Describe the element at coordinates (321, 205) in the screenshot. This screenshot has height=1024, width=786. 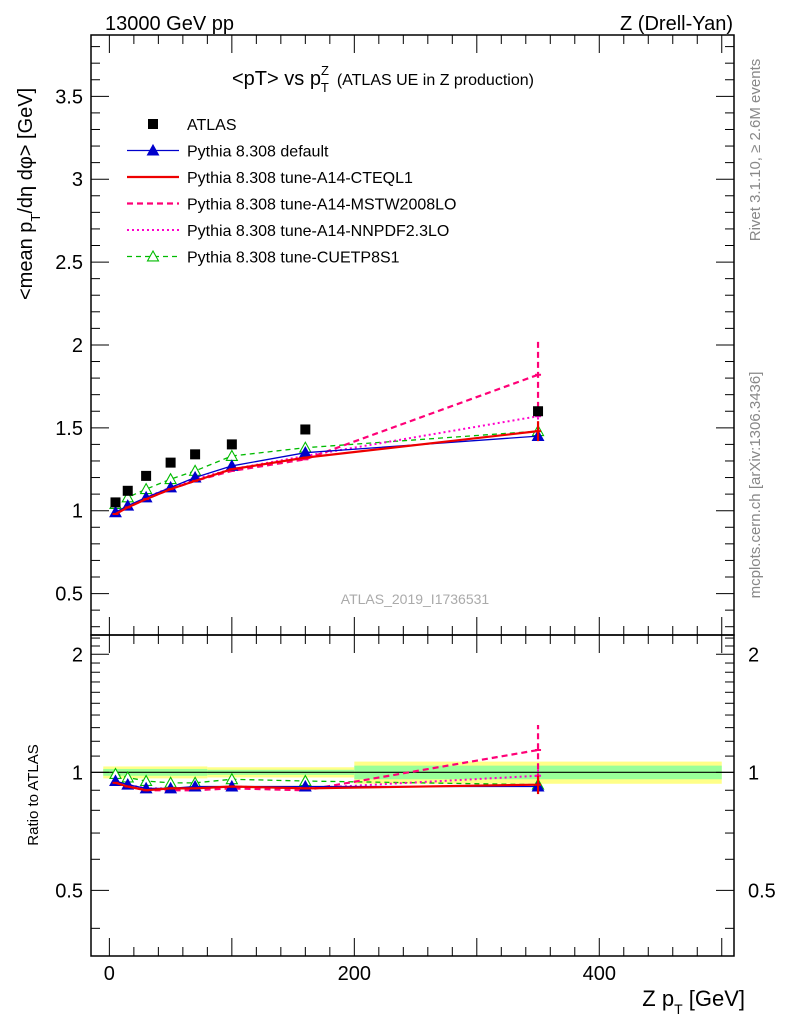
I see `legend-label: Pythia 8.308 tune-A14-MSTW2008LO` at that location.